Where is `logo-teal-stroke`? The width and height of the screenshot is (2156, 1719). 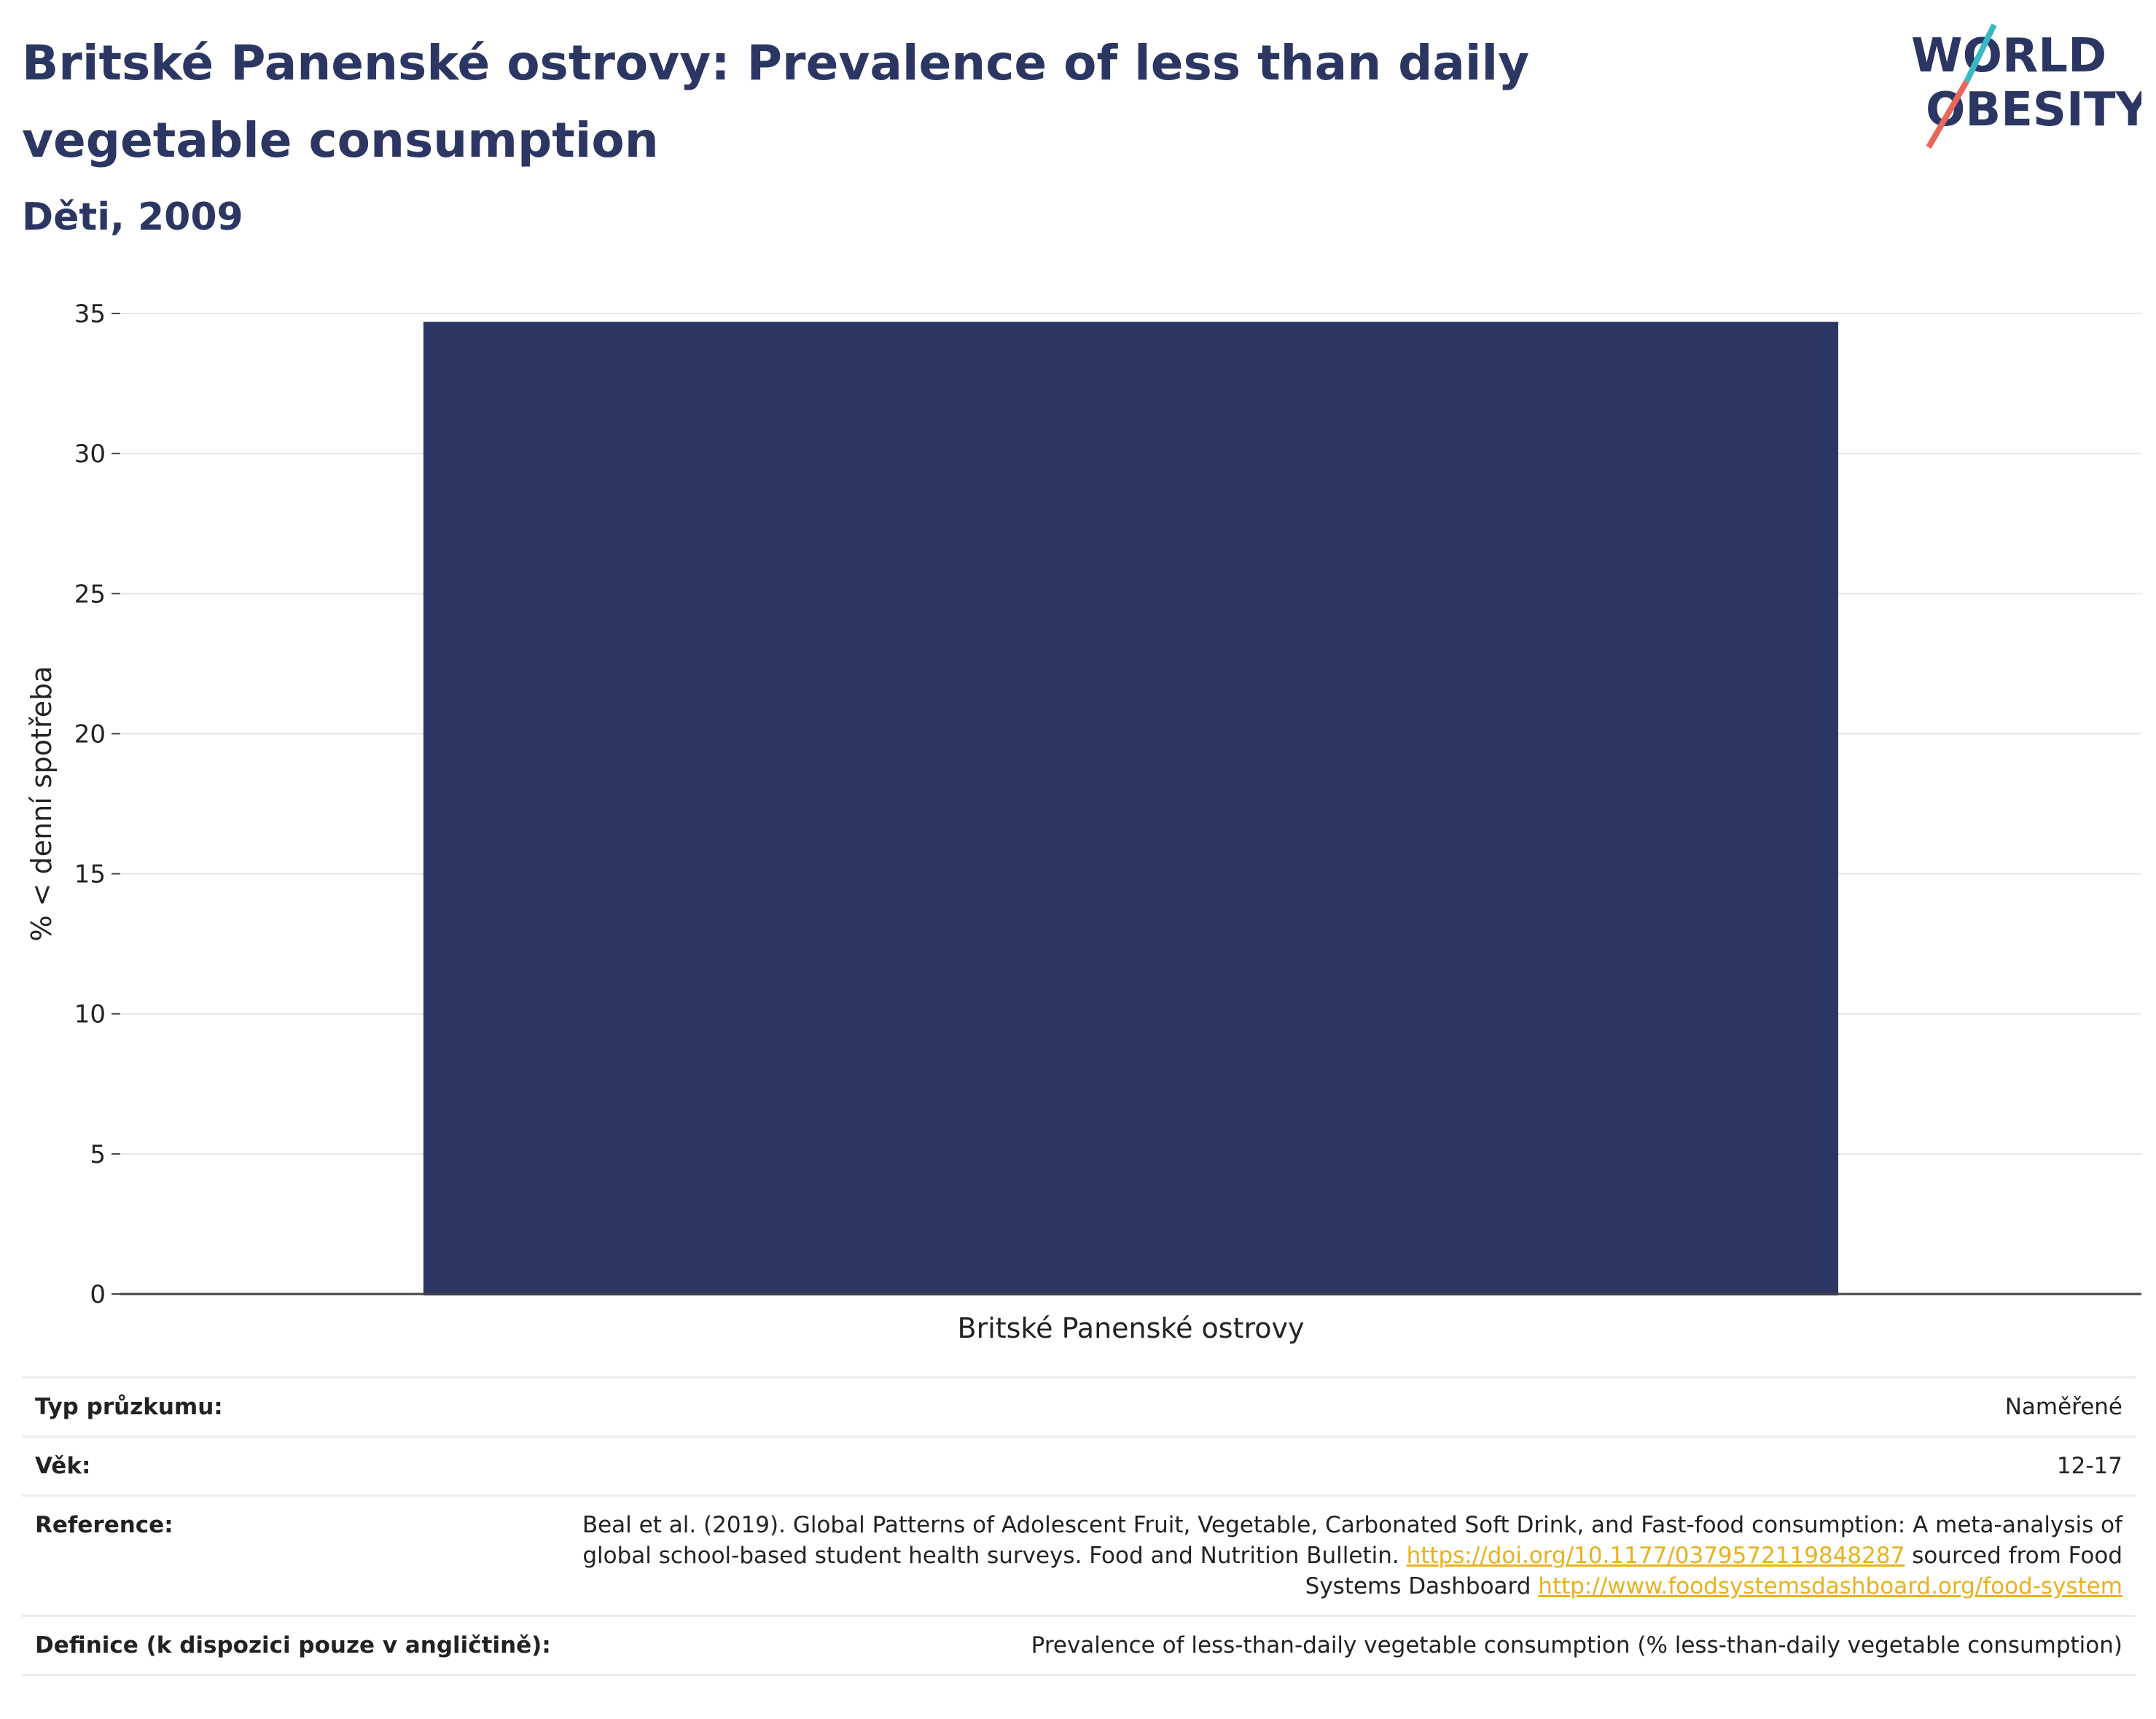 logo-teal-stroke is located at coordinates (1980, 53).